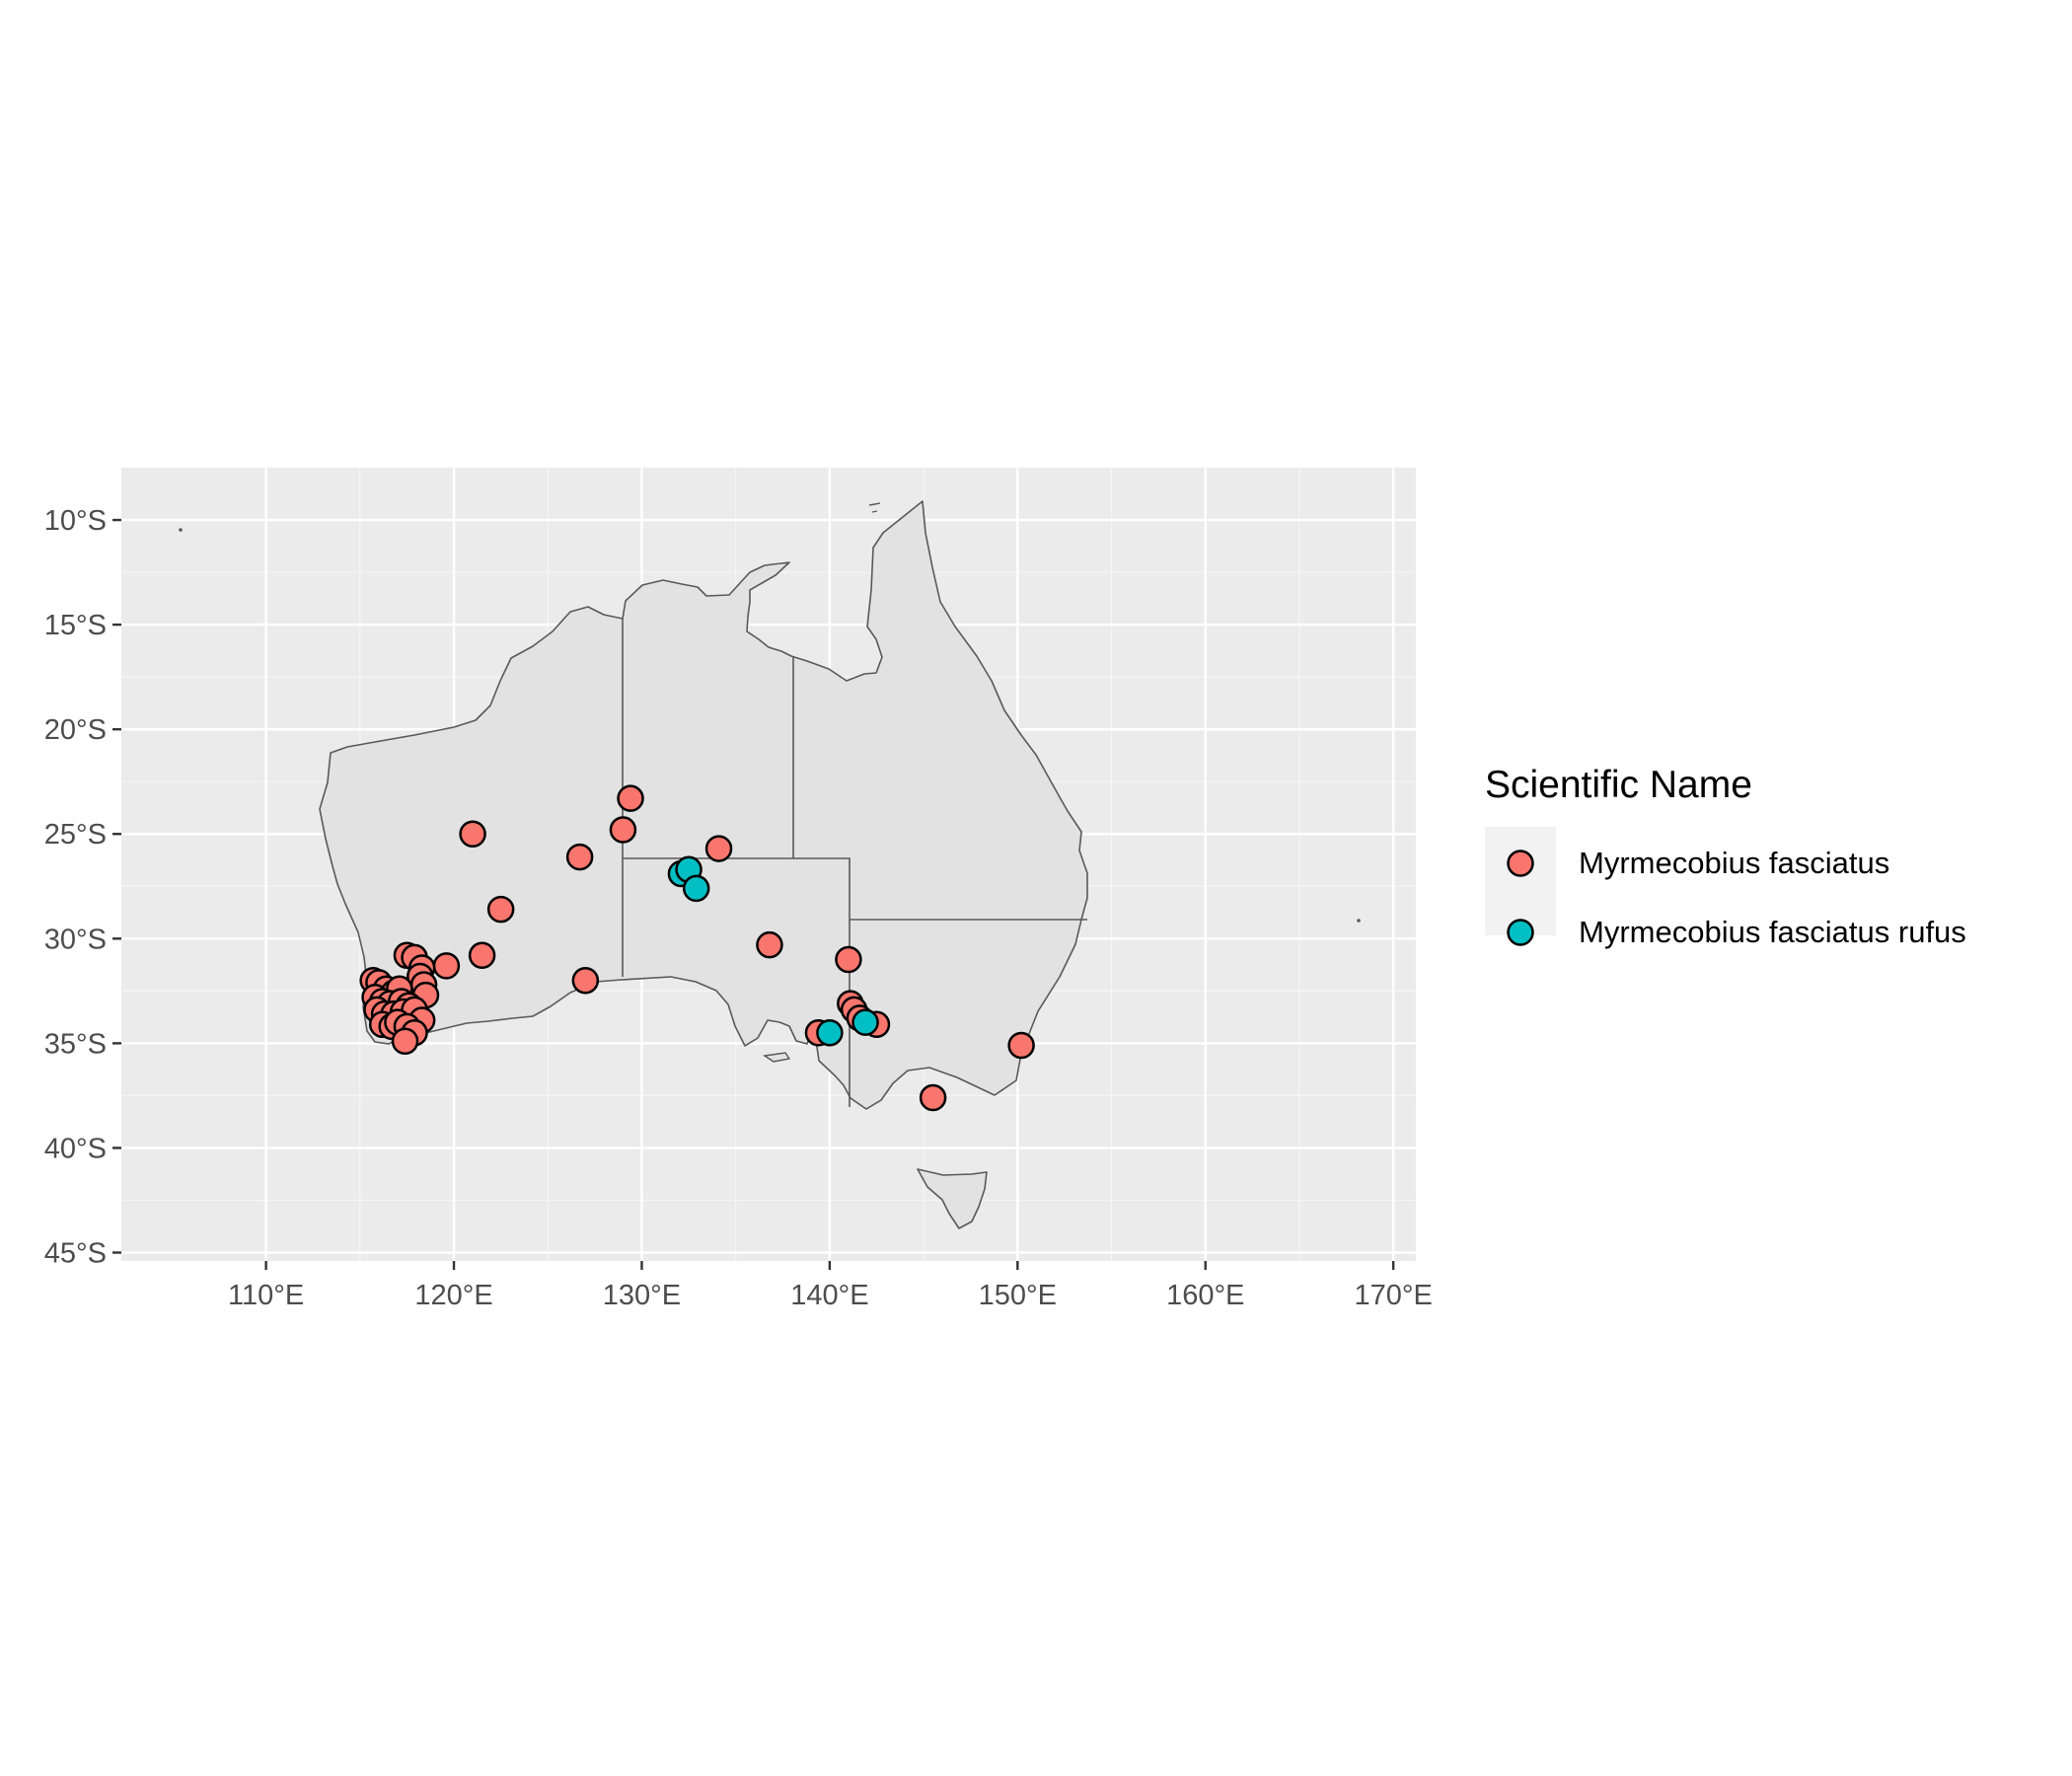 The height and width of the screenshot is (1776, 2072). What do you see at coordinates (697, 948) in the screenshot?
I see `occurrence-points` at bounding box center [697, 948].